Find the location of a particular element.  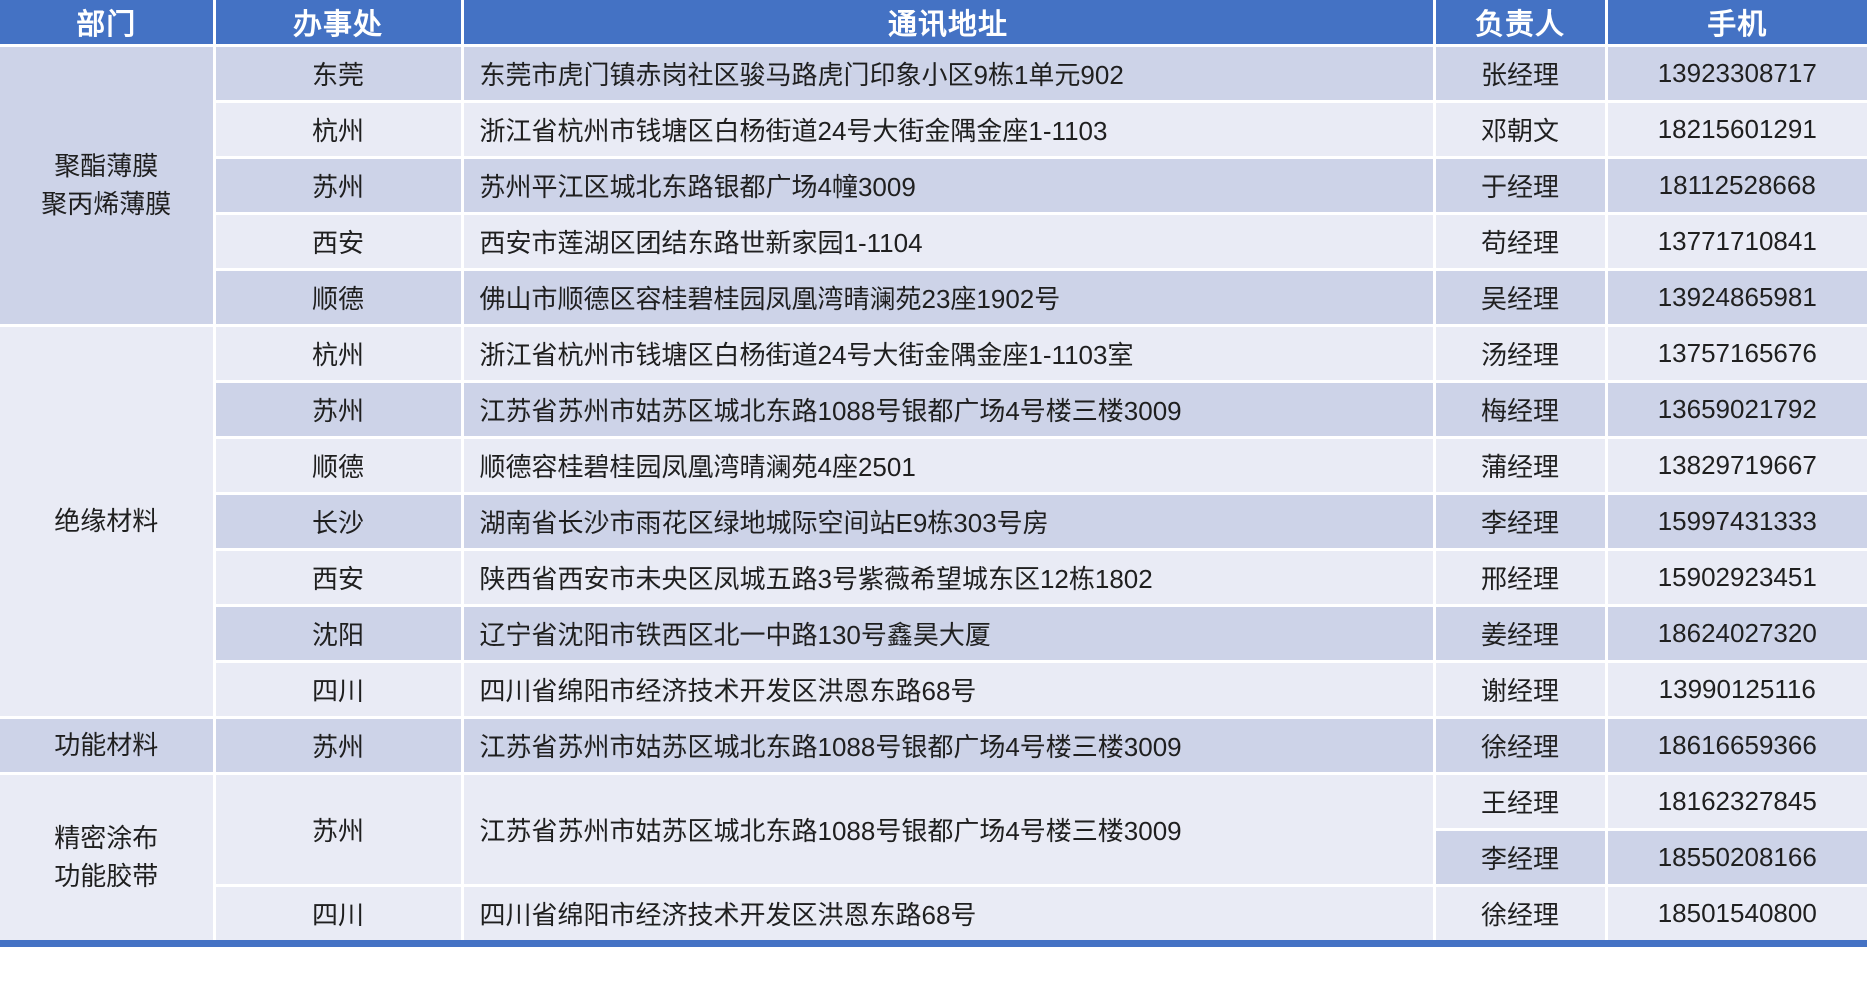

office-cell: 长沙 is located at coordinates (338, 521).